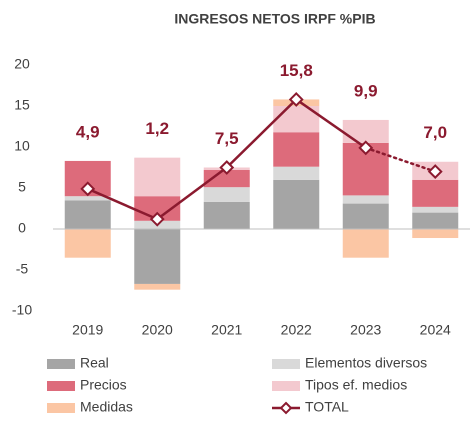 Image resolution: width=473 pixels, height=426 pixels. Describe the element at coordinates (94, 363) in the screenshot. I see `legend-label: Real` at that location.